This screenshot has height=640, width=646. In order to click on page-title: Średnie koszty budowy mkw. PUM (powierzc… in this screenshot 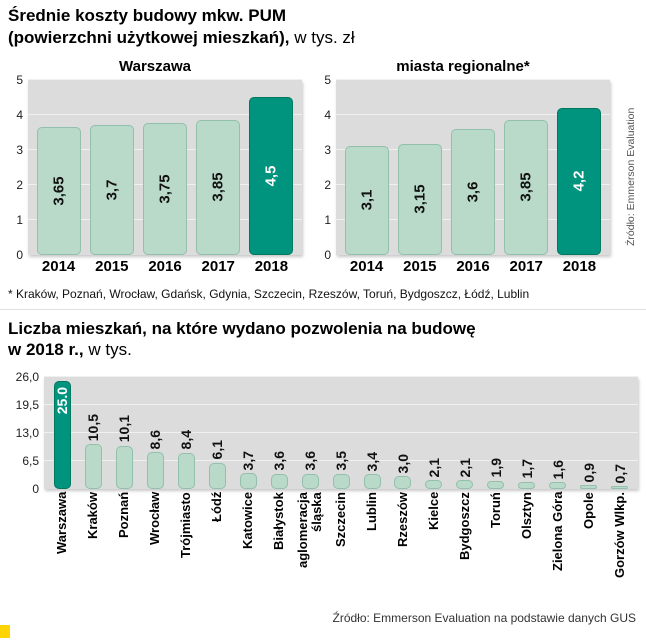, I will do `click(323, 27)`.